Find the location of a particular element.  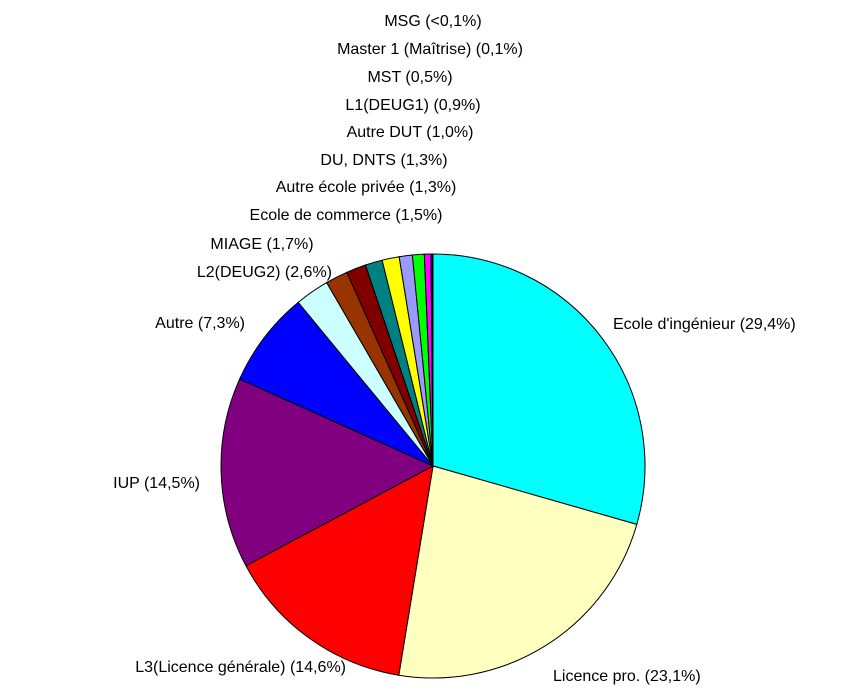

value-label: (1,5%) is located at coordinates (418, 215).